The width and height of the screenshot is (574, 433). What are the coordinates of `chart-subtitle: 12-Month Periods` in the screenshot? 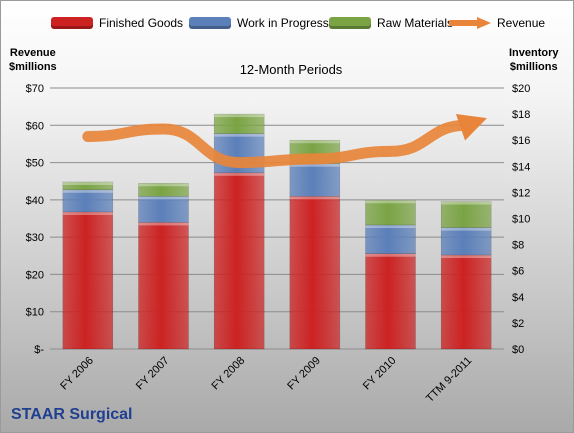 It's located at (291, 69).